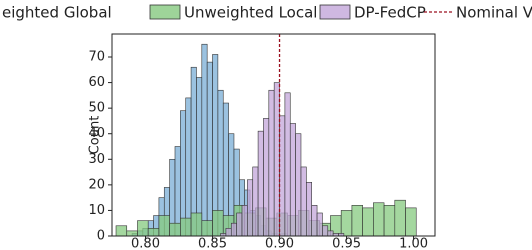 Image resolution: width=532 pixels, height=250 pixels. Describe the element at coordinates (494, 13) in the screenshot. I see `legend-label: Nominal V` at that location.